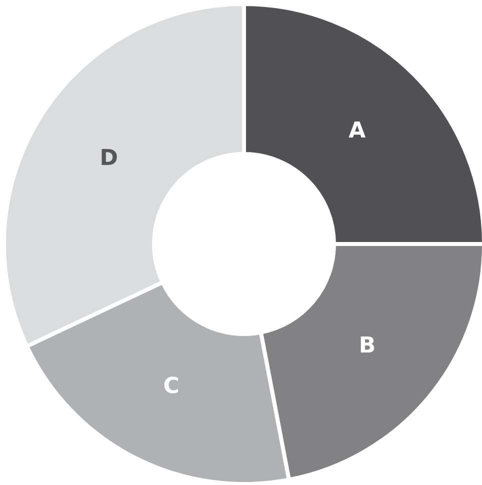 The height and width of the screenshot is (485, 482). I want to click on slice-label: C, so click(171, 387).